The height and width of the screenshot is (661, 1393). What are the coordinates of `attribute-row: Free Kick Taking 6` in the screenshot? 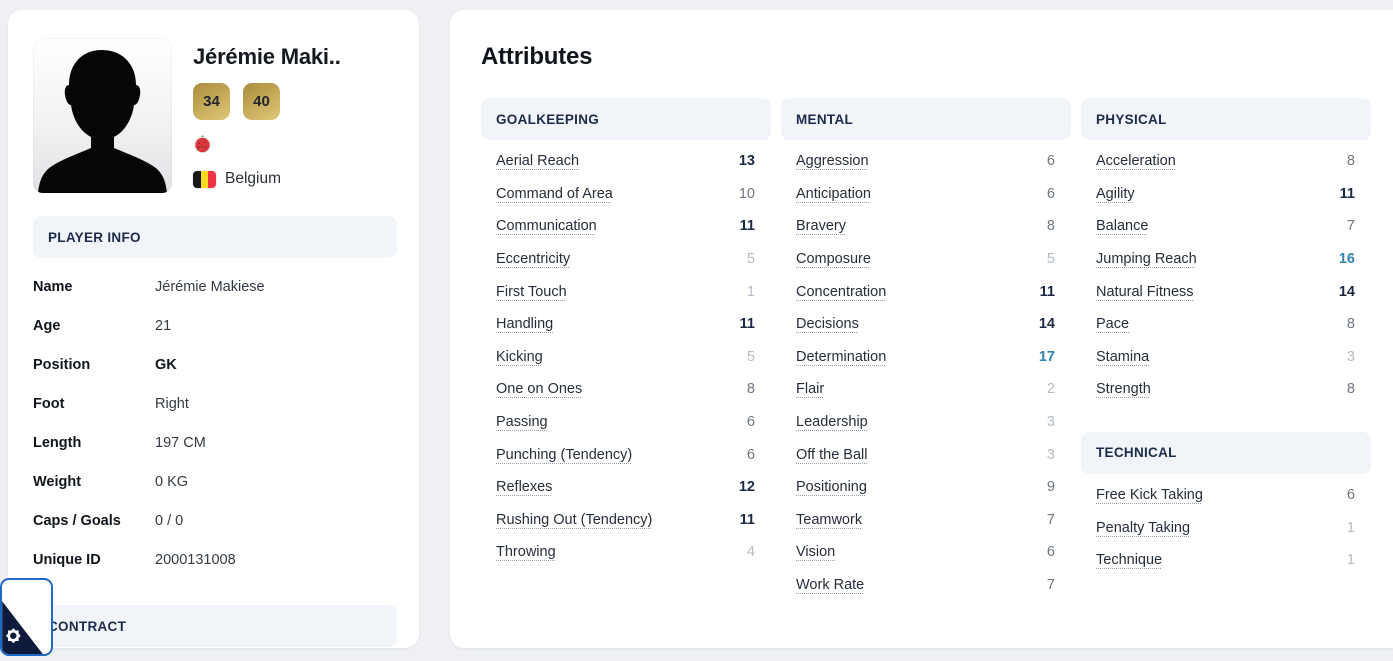 It's located at (1226, 495).